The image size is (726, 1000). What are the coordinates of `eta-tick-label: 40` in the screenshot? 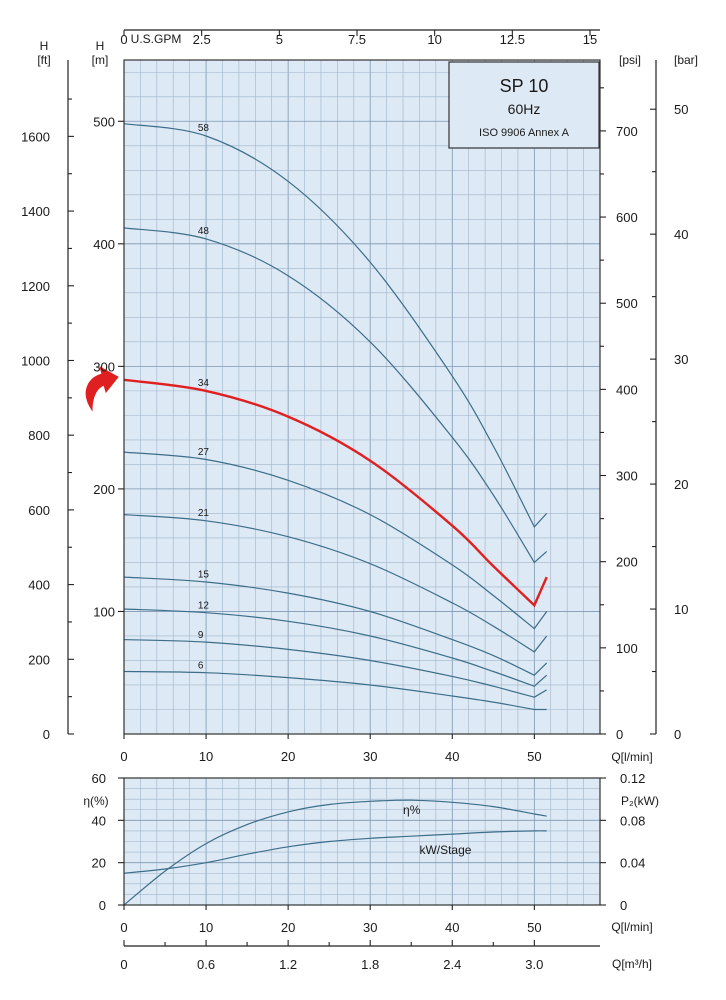 It's located at (99, 820).